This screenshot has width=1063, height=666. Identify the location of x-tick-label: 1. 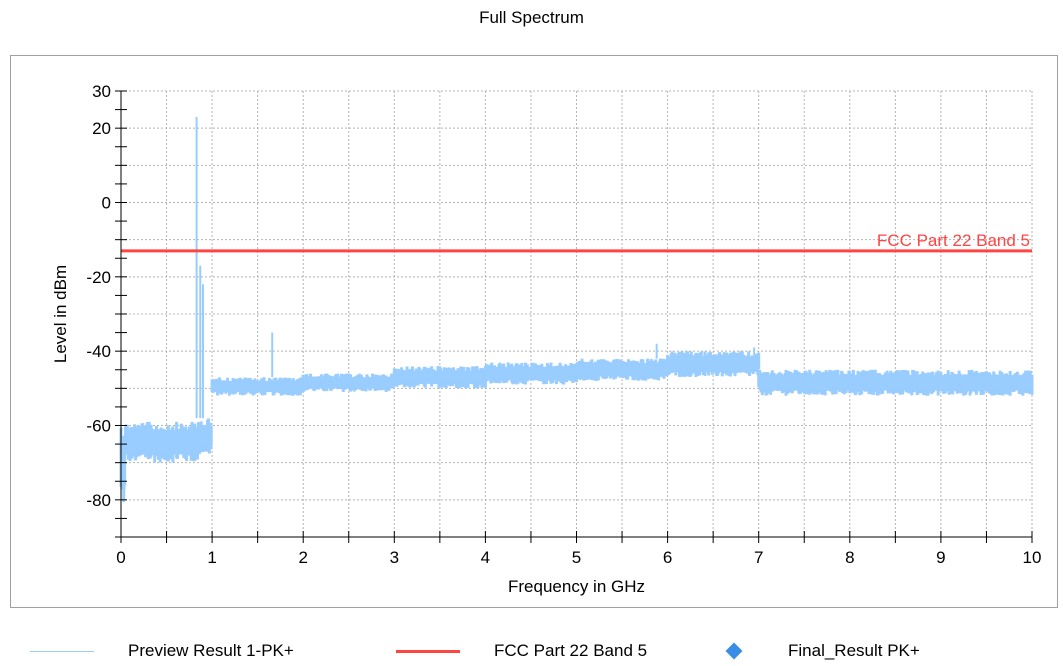
(211, 557).